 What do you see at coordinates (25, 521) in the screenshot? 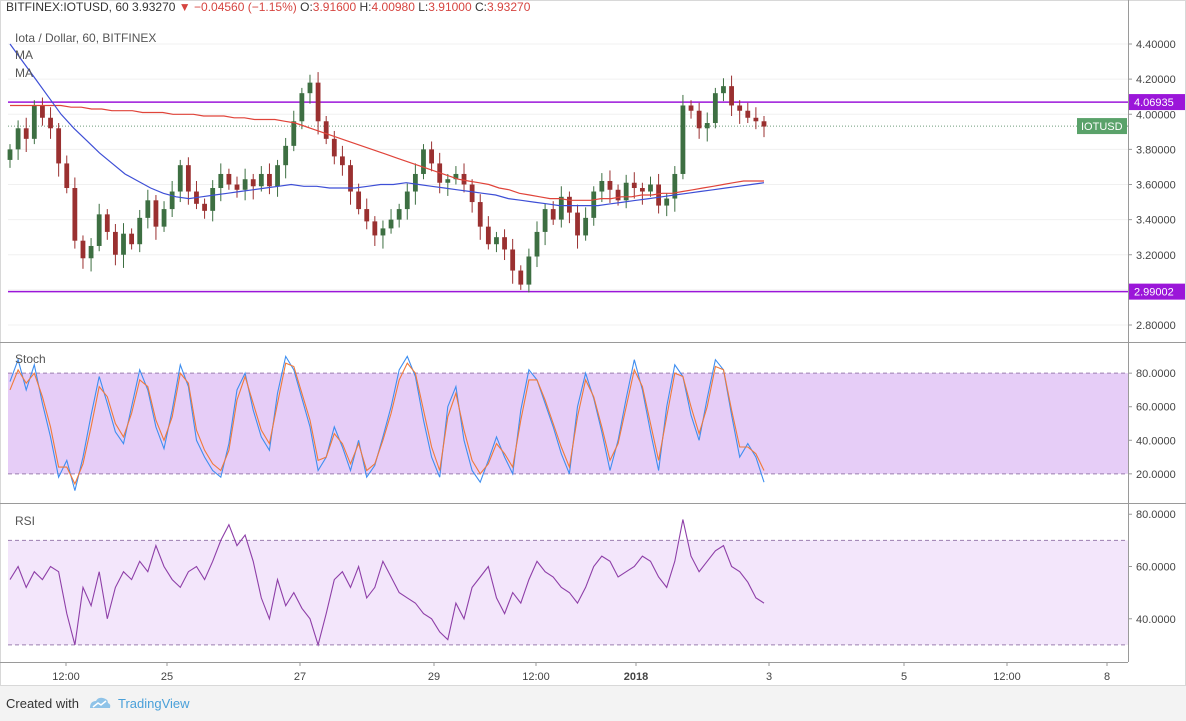
I see `rsi-title: RSI` at bounding box center [25, 521].